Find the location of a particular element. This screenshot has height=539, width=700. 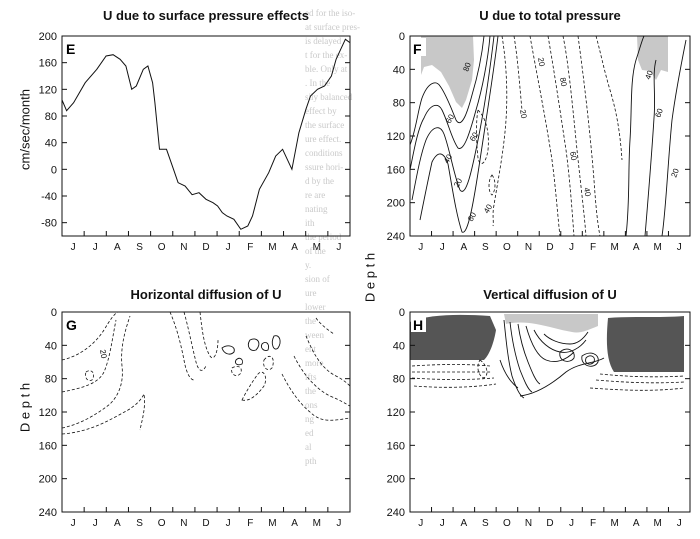

panel-h-dark-region-left is located at coordinates (453, 337).